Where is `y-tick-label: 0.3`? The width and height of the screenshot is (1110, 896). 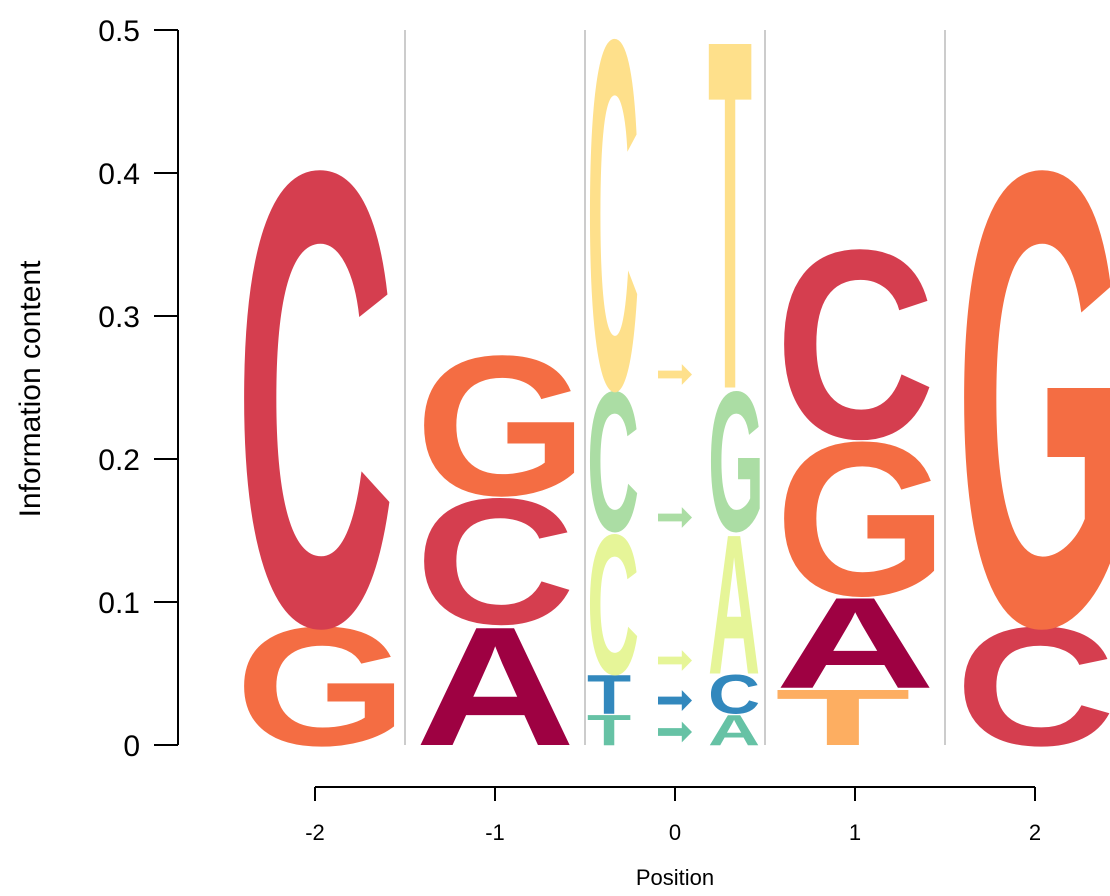 y-tick-label: 0.3 is located at coordinates (119, 317).